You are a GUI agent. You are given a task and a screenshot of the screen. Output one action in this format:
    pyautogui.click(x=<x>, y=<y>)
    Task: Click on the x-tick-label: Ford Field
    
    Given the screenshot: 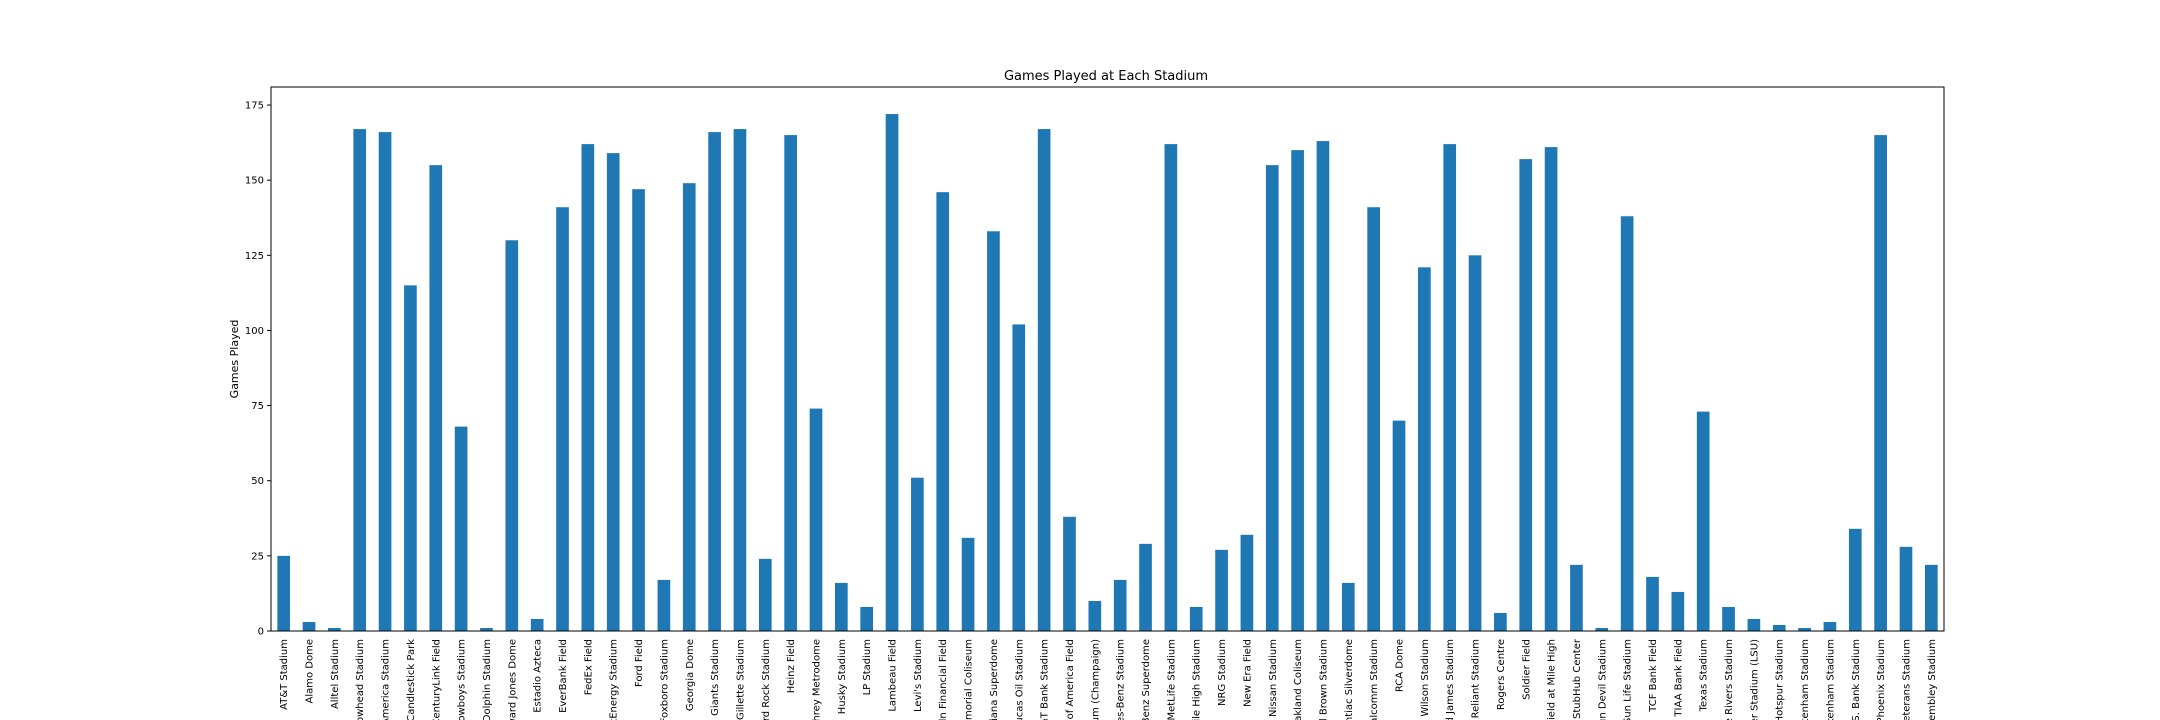 What is the action you would take?
    pyautogui.click(x=639, y=663)
    